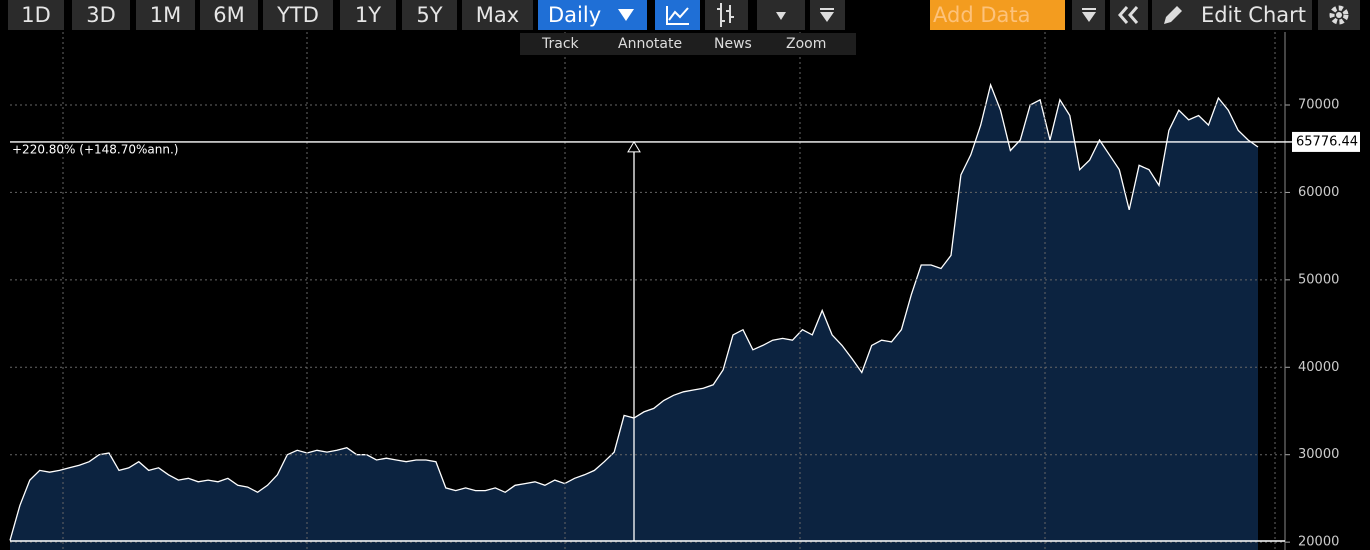 Image resolution: width=1370 pixels, height=550 pixels. I want to click on edit-label: Edit Chart, so click(1253, 15).